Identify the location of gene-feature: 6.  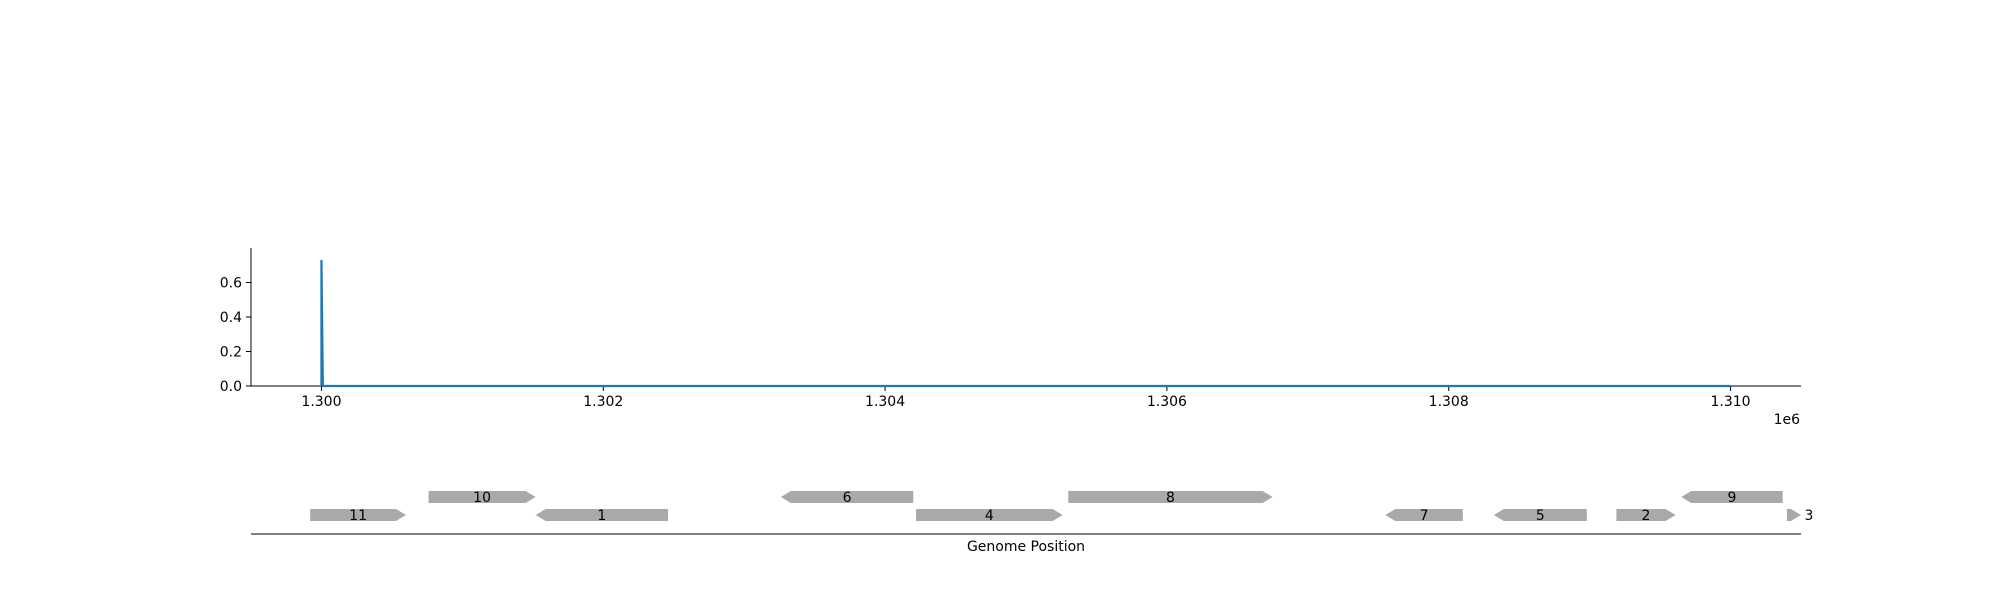
(847, 498).